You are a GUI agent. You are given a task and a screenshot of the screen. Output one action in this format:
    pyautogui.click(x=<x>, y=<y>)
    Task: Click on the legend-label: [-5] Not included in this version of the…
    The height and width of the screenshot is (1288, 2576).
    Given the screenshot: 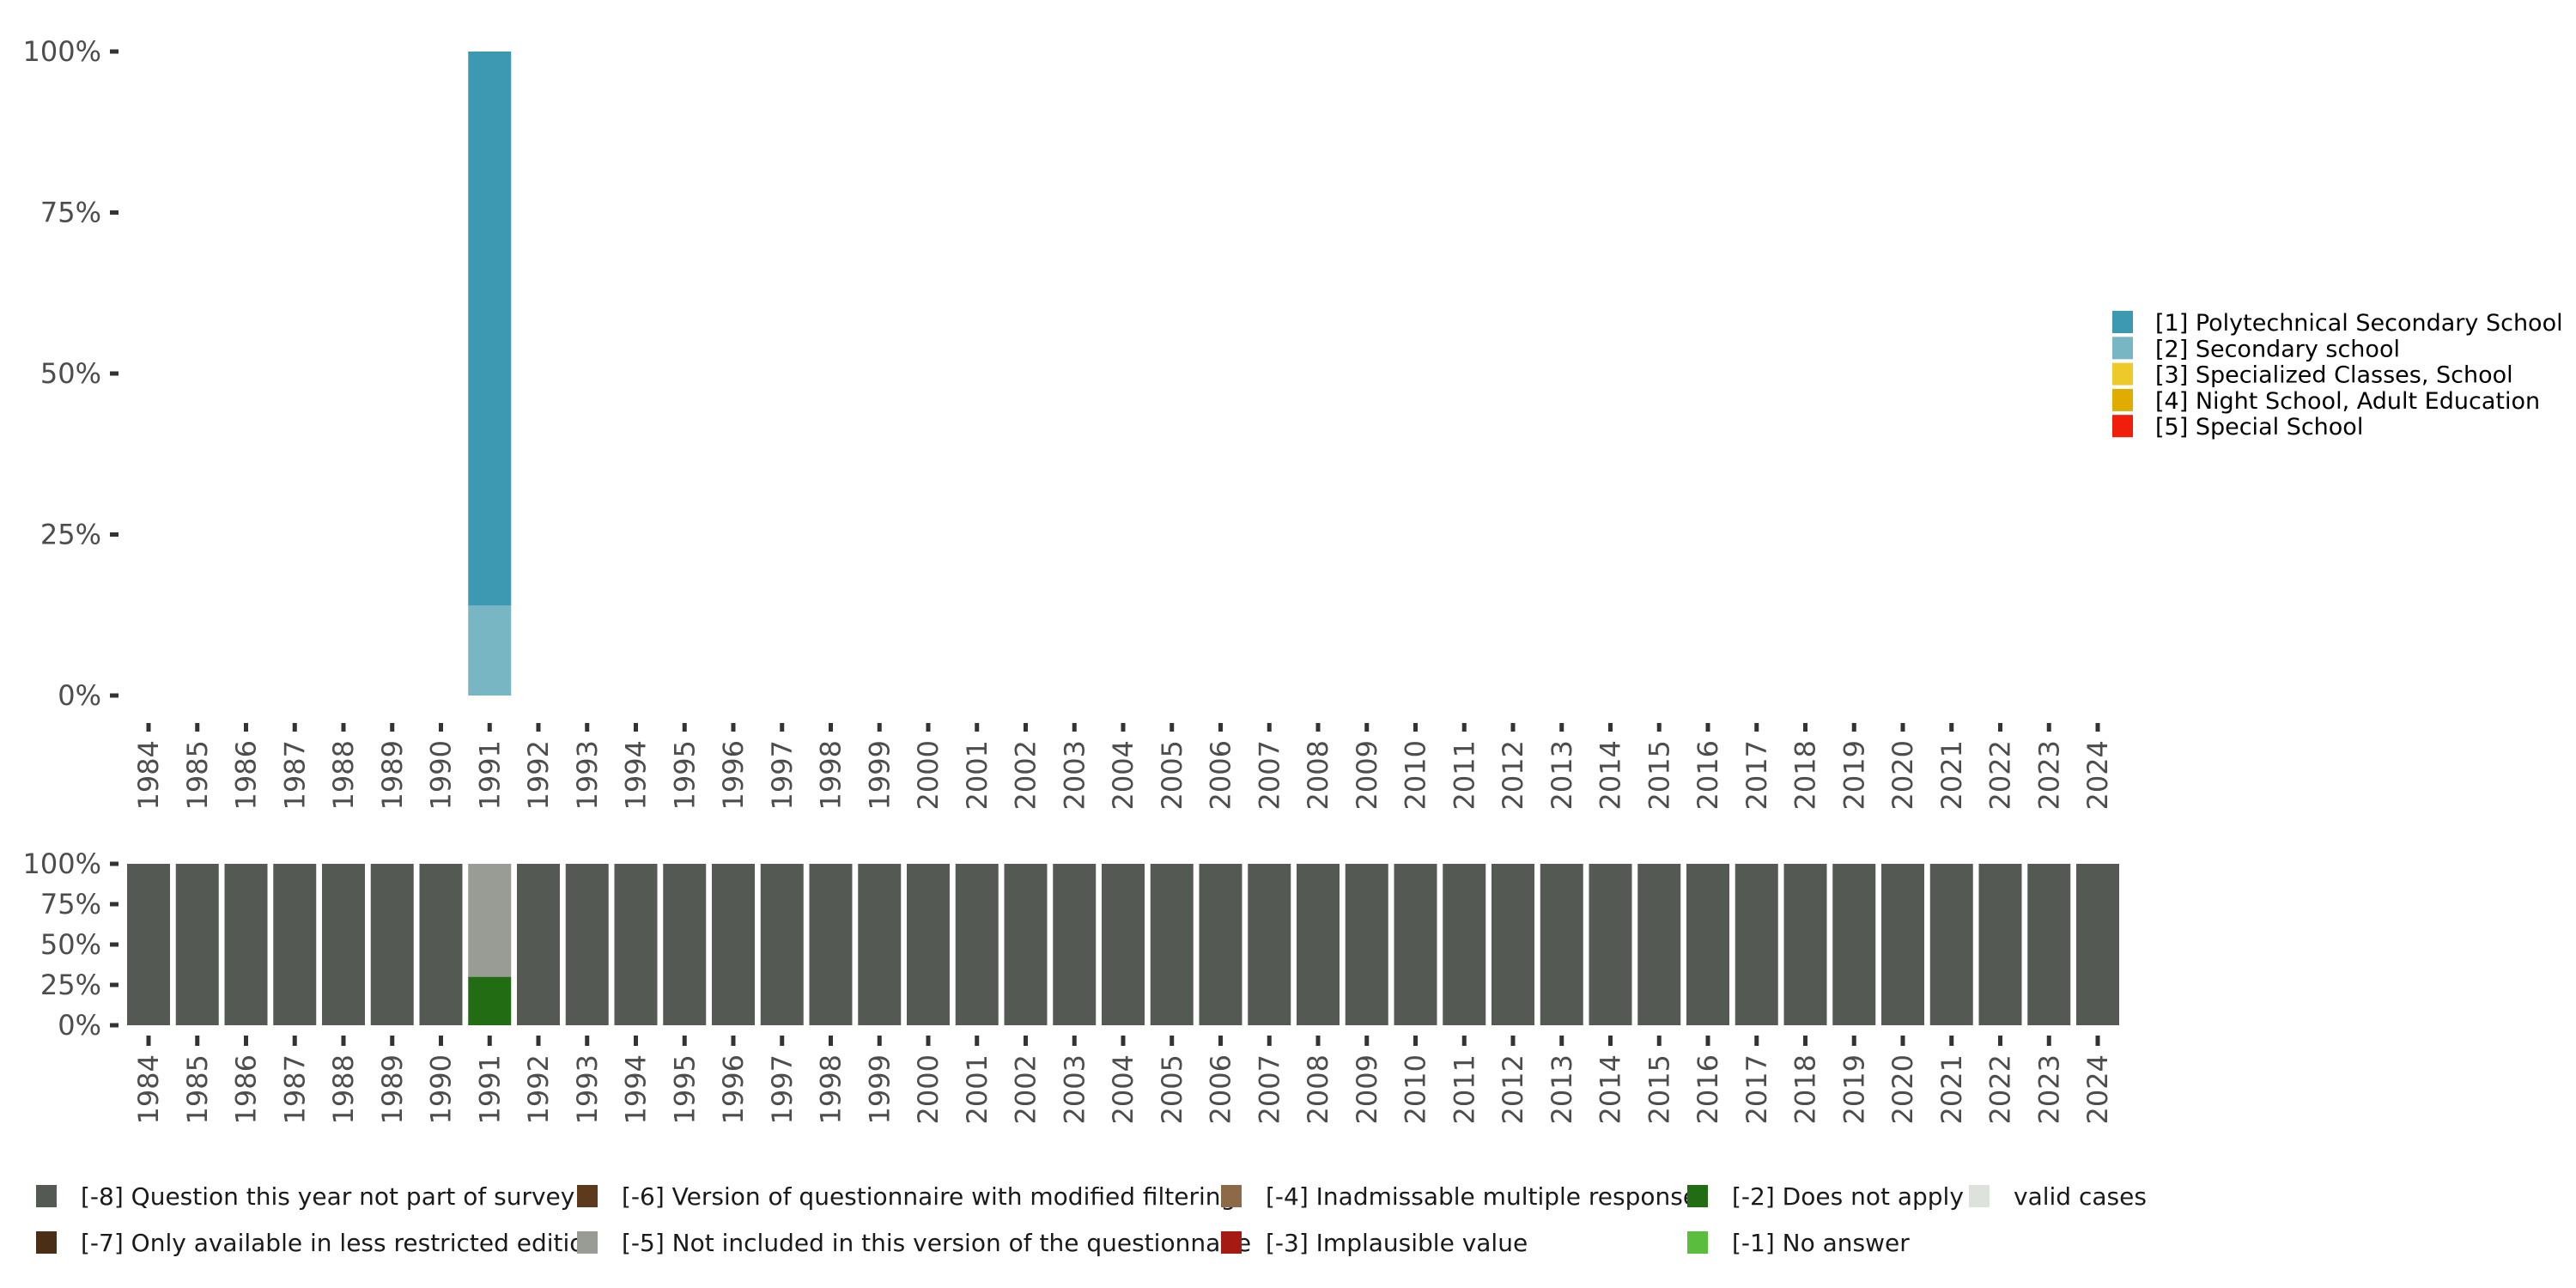 What is the action you would take?
    pyautogui.click(x=936, y=1243)
    